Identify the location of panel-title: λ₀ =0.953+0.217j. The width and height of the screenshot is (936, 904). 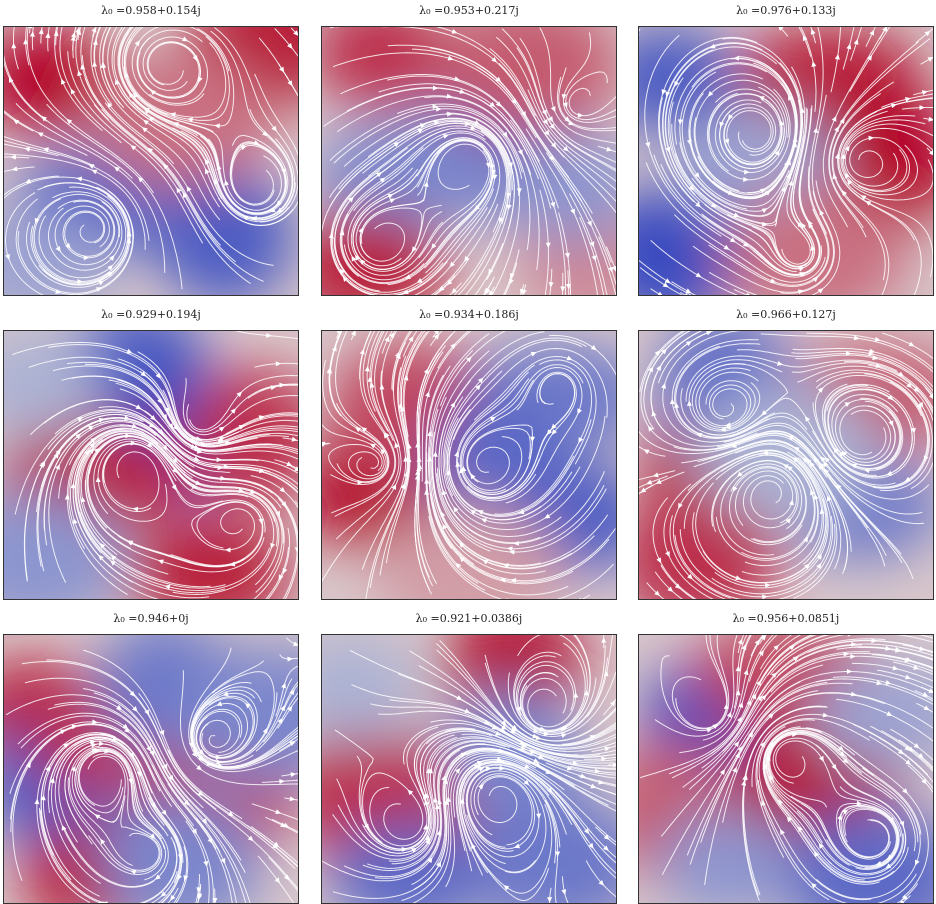
(469, 10).